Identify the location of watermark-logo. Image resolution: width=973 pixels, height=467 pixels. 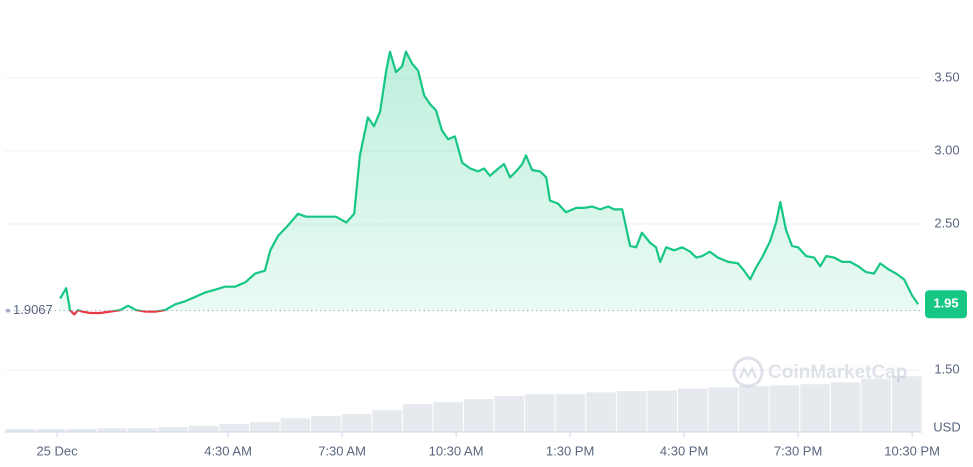
(748, 372).